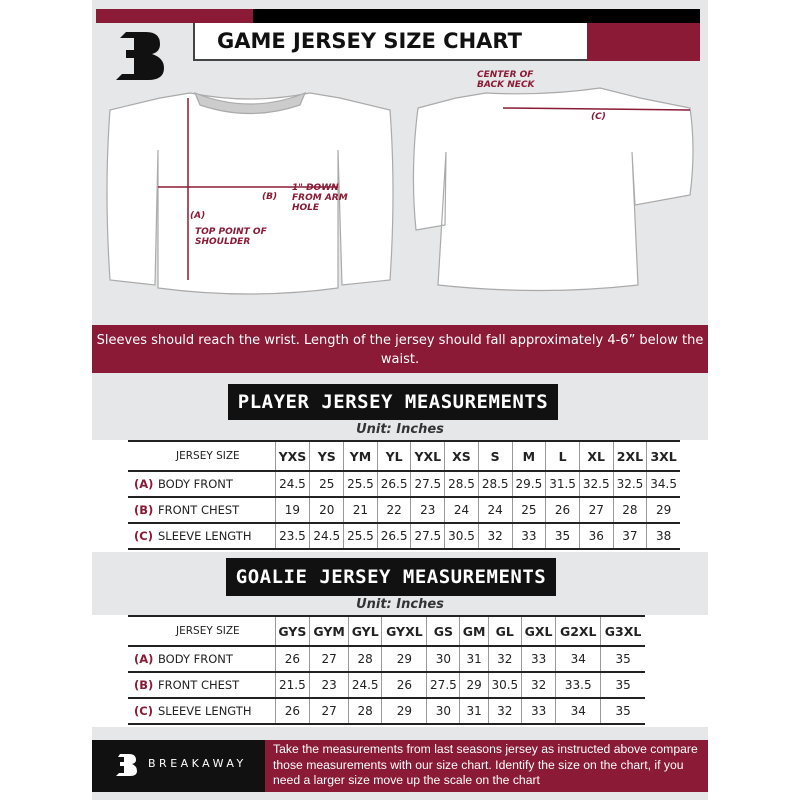  What do you see at coordinates (629, 536) in the screenshot?
I see `table-cell: 37` at bounding box center [629, 536].